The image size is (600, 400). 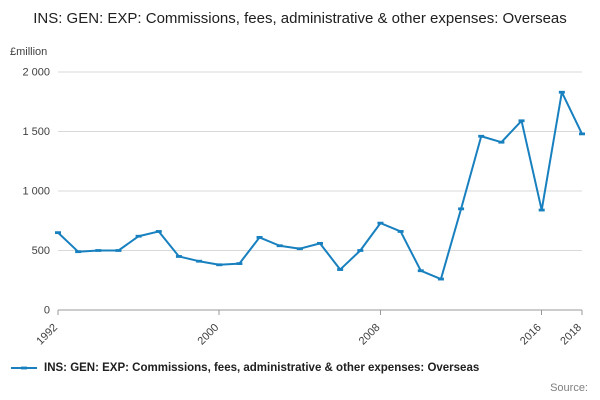 What do you see at coordinates (569, 388) in the screenshot?
I see `source-label: Source:` at bounding box center [569, 388].